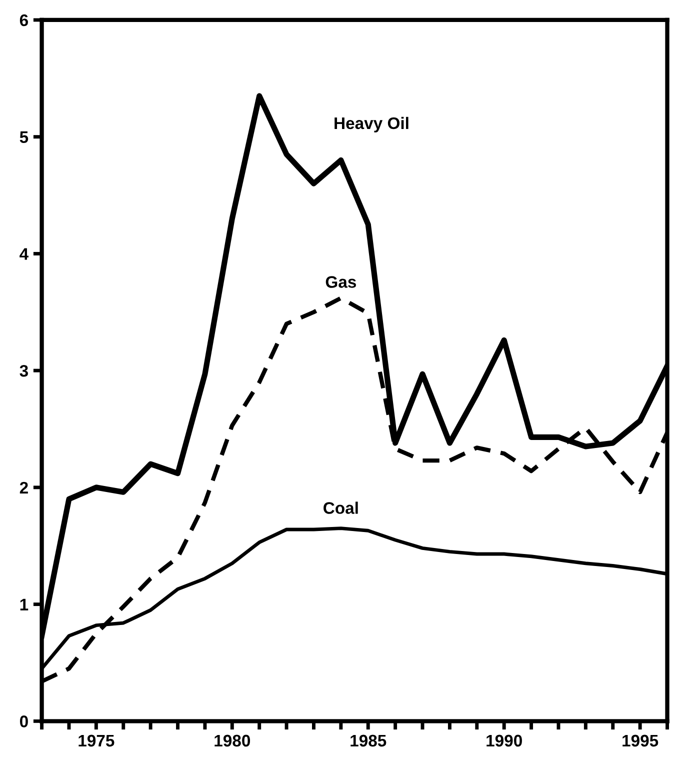  Describe the element at coordinates (368, 740) in the screenshot. I see `x-tick-label: 1985` at that location.